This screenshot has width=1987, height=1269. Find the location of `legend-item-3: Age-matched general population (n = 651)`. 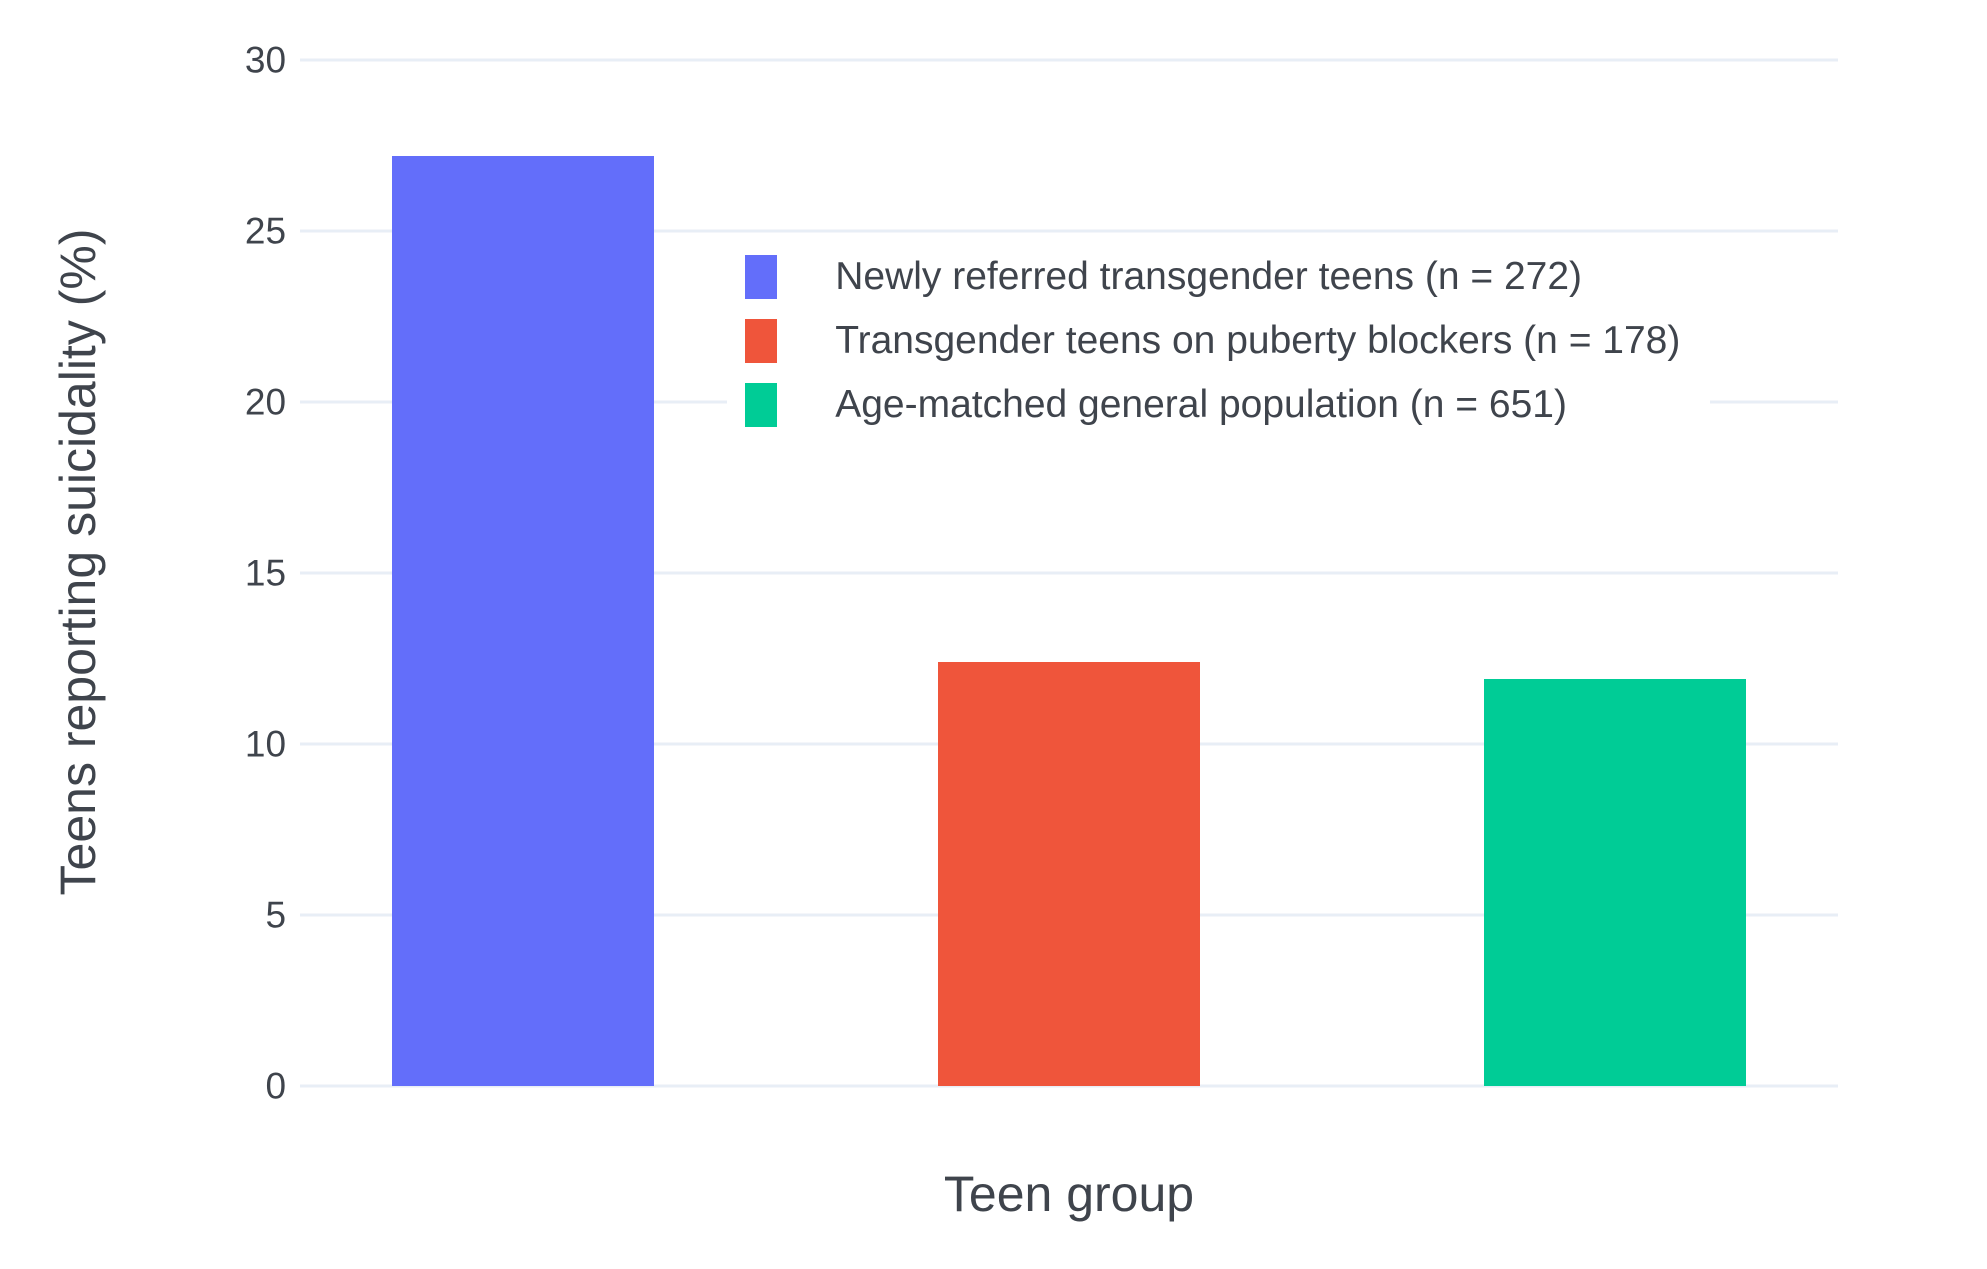

legend-item-3: Age-matched general population (n = 651) is located at coordinates (1212, 405).